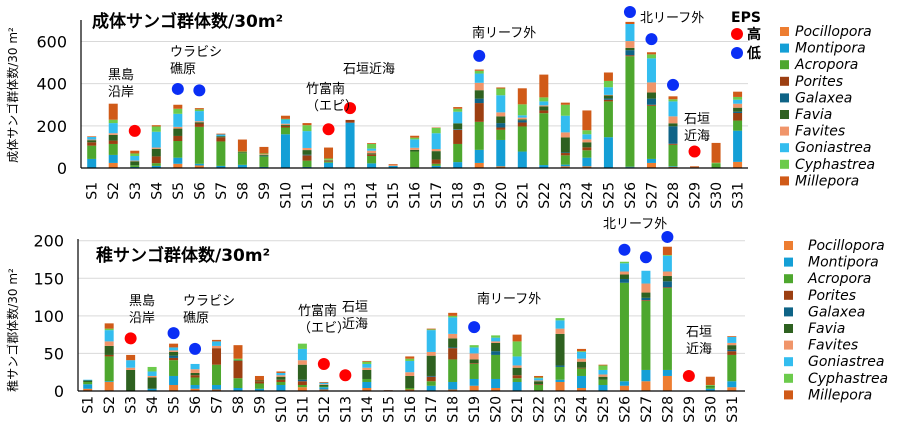 Image resolution: width=921 pixels, height=438 pixels. What do you see at coordinates (754, 34) in the screenshot?
I see `eps-high-label: 高` at bounding box center [754, 34].